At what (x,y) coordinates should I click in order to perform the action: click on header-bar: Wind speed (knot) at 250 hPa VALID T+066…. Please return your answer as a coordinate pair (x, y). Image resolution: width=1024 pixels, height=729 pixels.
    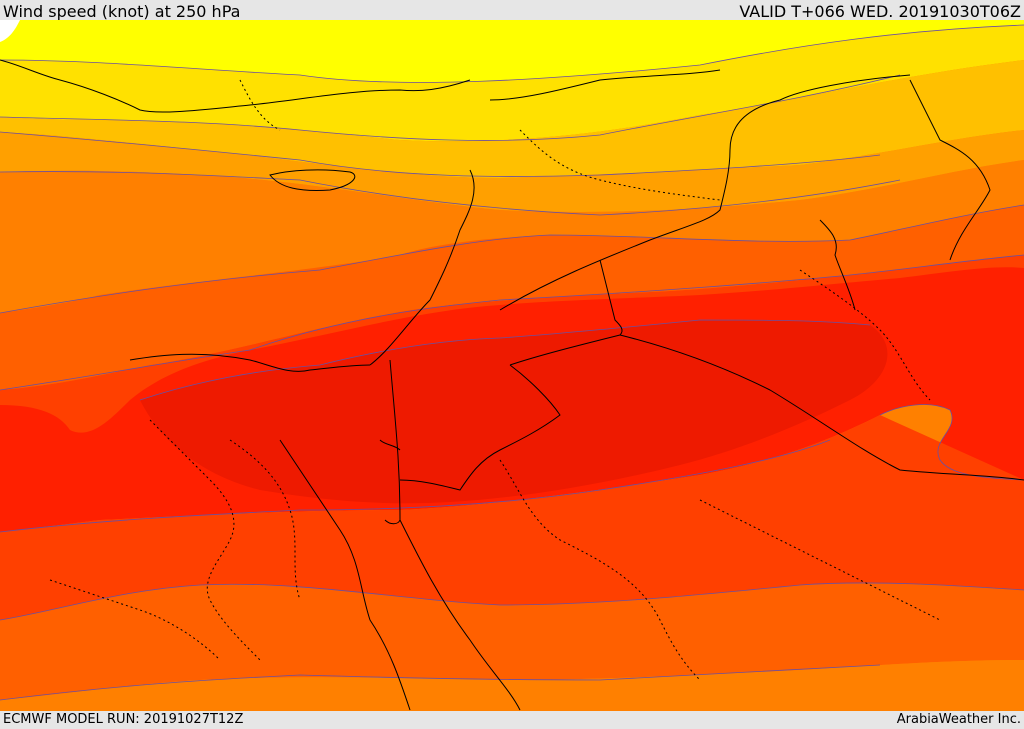
    Looking at the image, I should click on (512, 10).